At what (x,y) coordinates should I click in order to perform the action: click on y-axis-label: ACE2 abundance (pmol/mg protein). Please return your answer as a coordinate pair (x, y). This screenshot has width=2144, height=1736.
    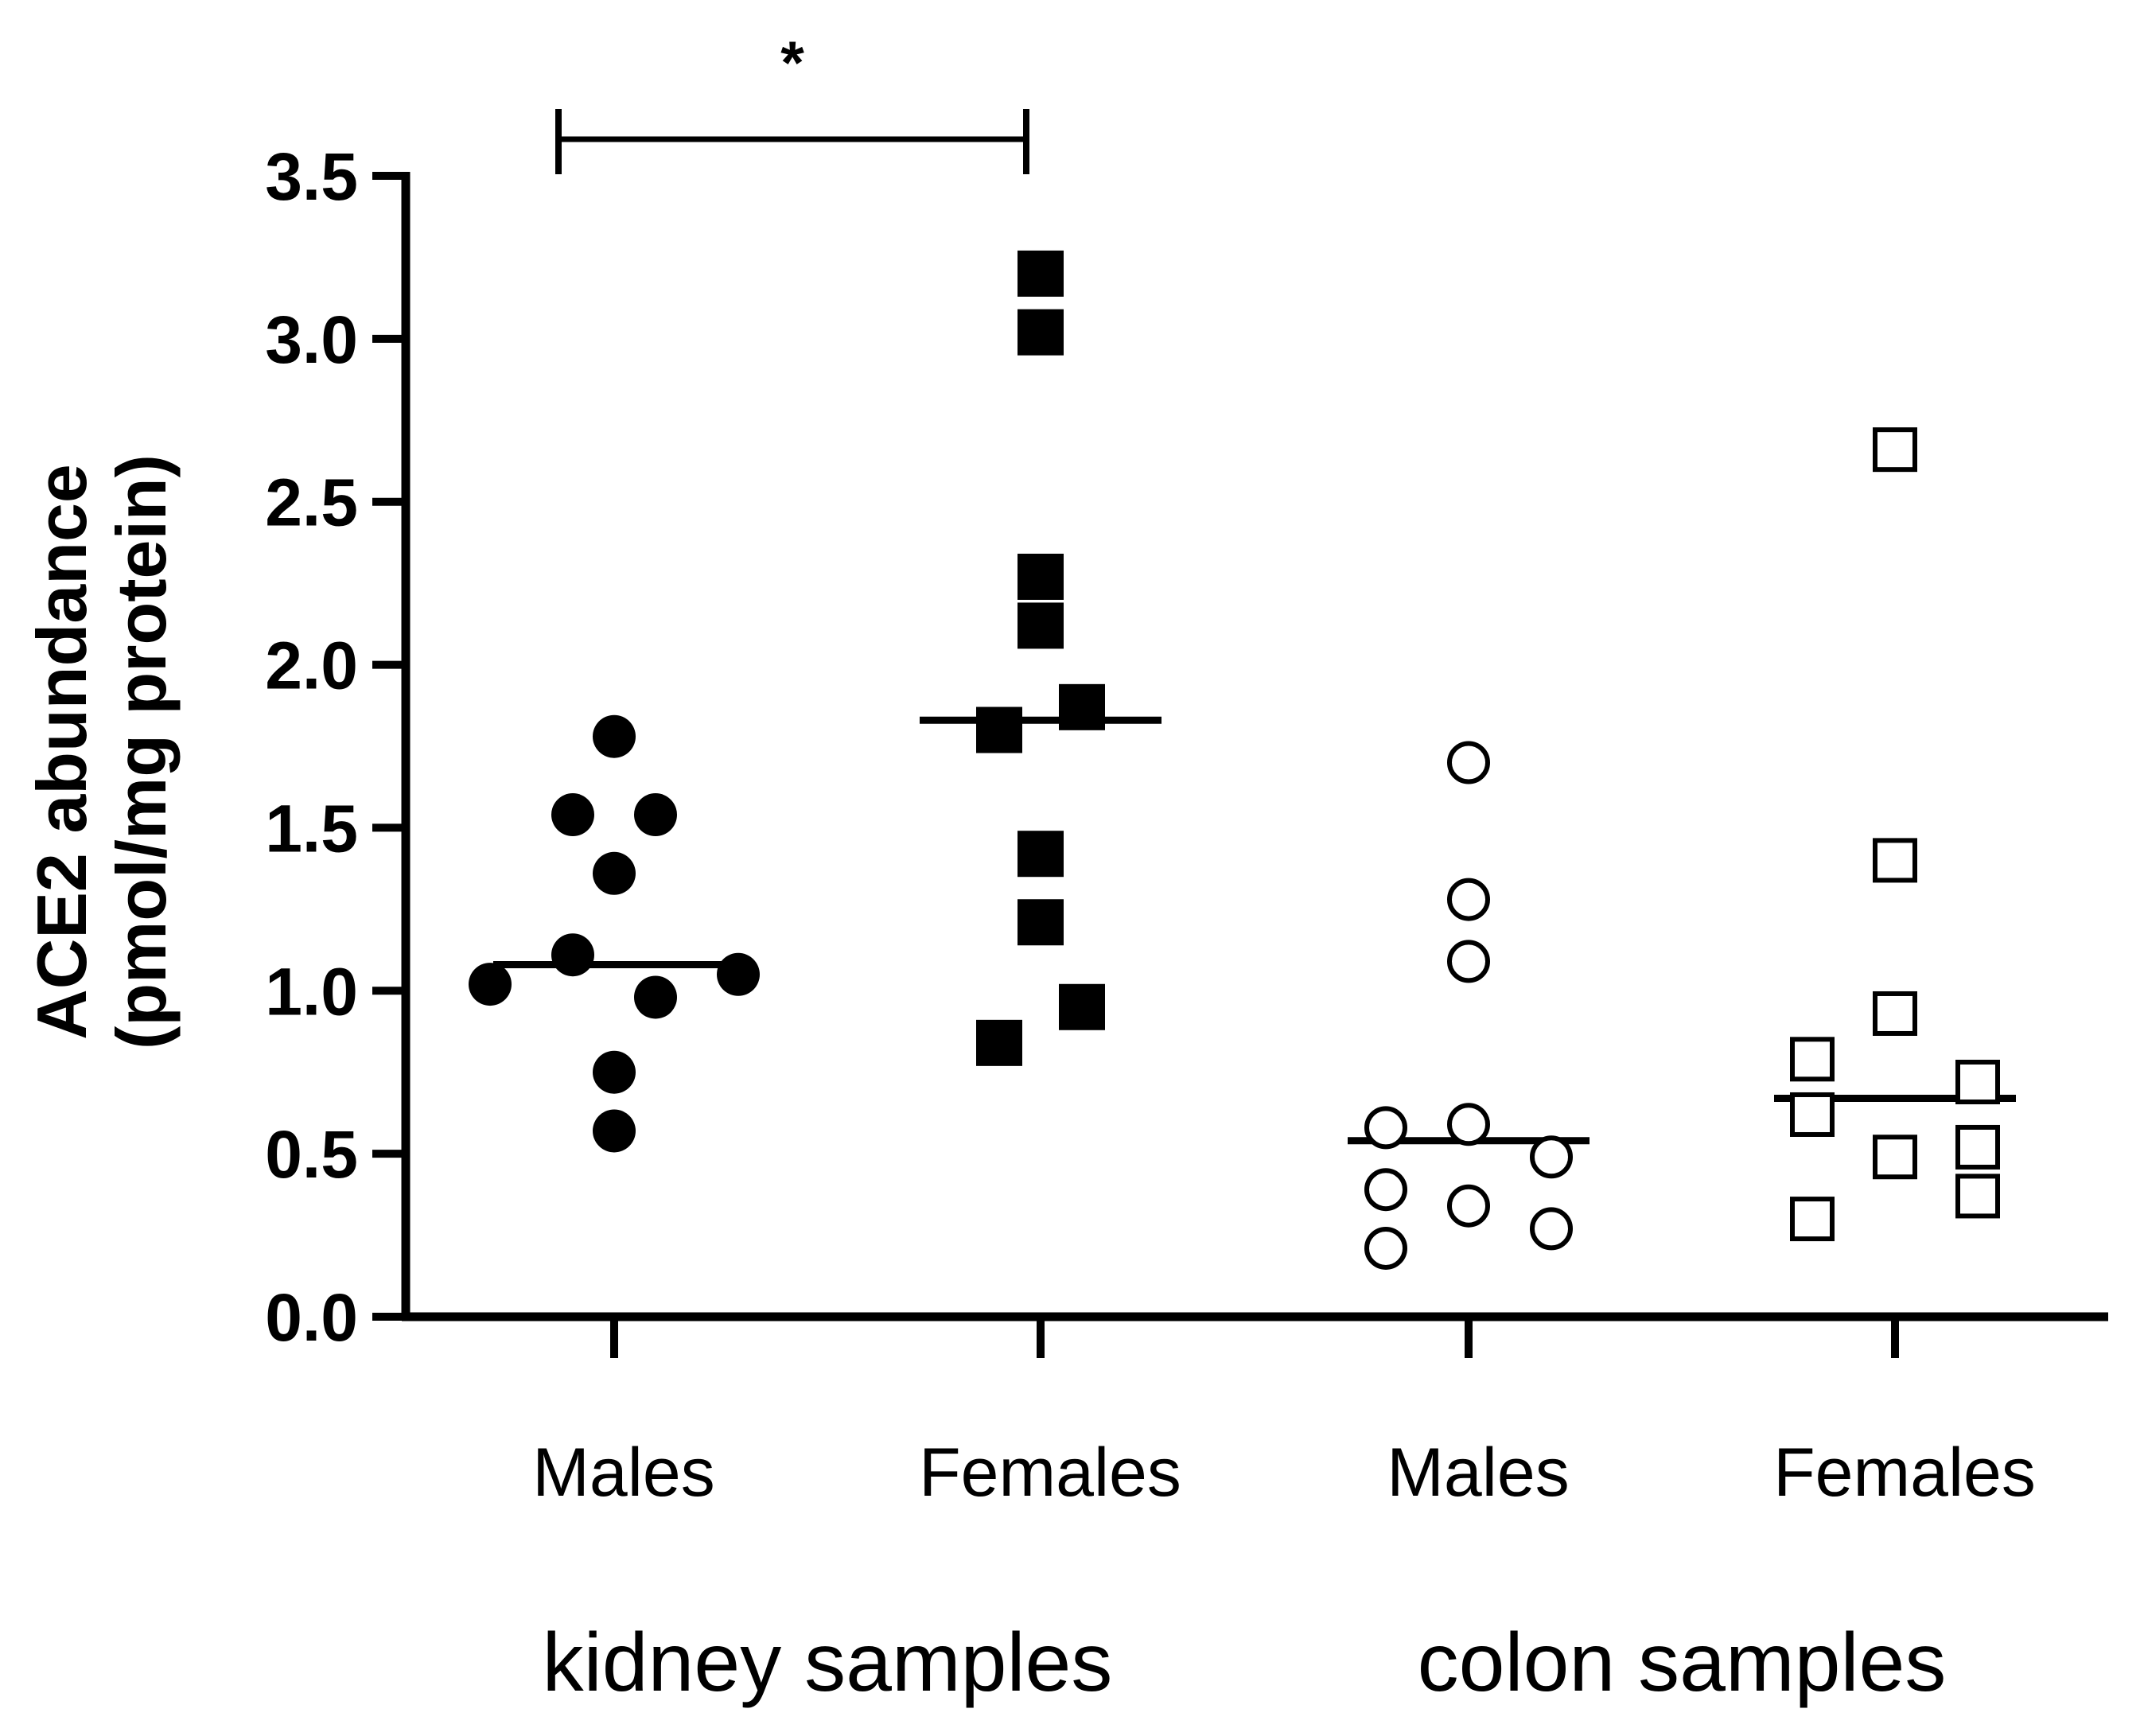
    Looking at the image, I should click on (101, 751).